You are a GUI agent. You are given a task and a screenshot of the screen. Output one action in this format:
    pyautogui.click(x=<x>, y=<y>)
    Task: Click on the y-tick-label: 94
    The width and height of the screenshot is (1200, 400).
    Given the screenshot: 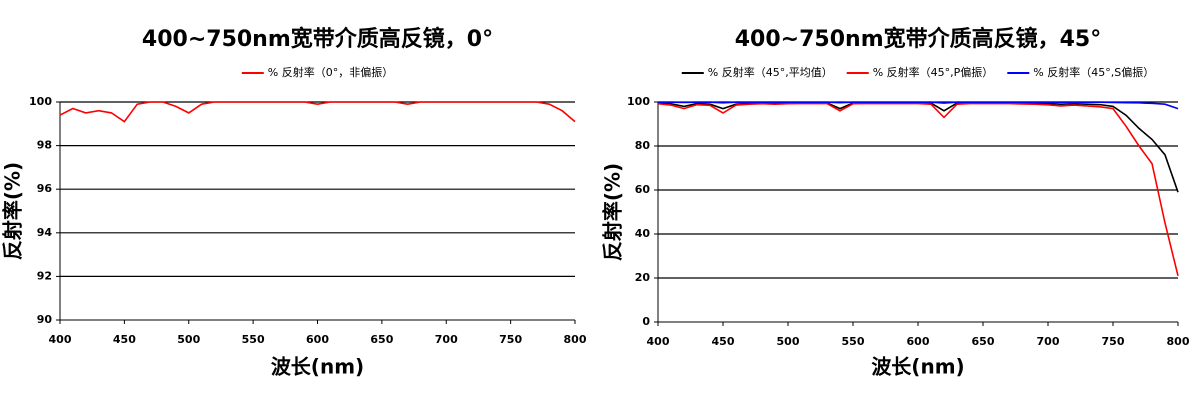 What is the action you would take?
    pyautogui.click(x=45, y=232)
    